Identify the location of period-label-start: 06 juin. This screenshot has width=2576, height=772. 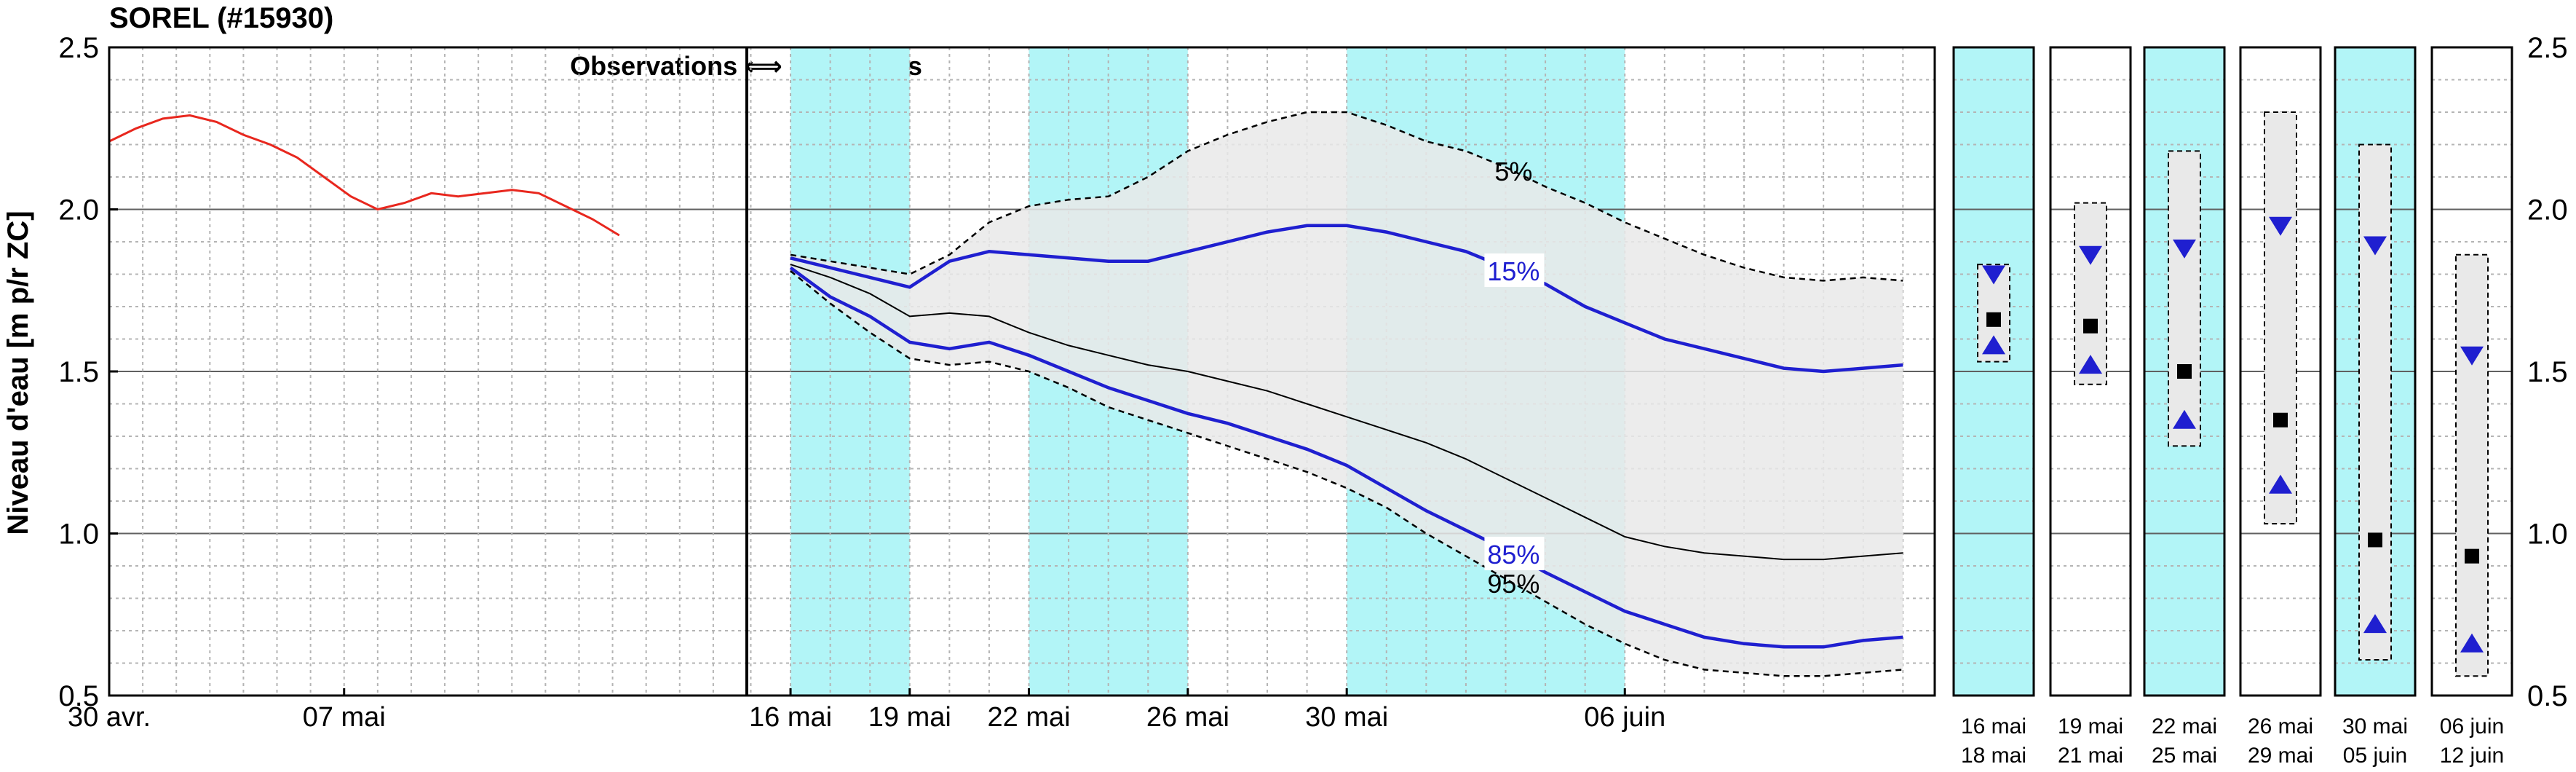
(2472, 726).